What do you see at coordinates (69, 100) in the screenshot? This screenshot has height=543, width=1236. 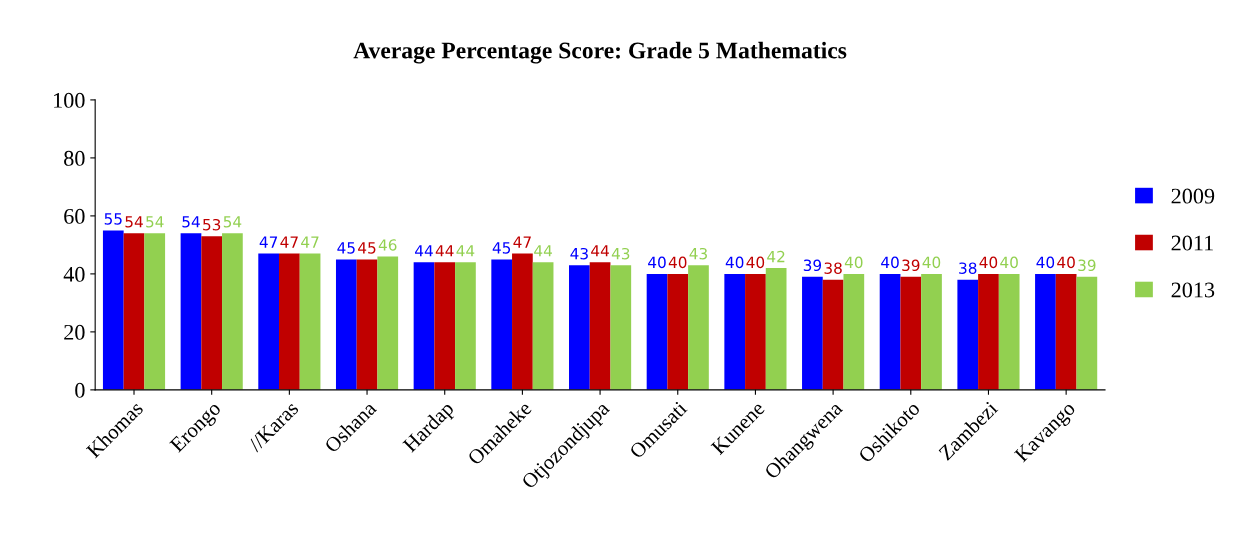 I see `y-tick-label: 100` at bounding box center [69, 100].